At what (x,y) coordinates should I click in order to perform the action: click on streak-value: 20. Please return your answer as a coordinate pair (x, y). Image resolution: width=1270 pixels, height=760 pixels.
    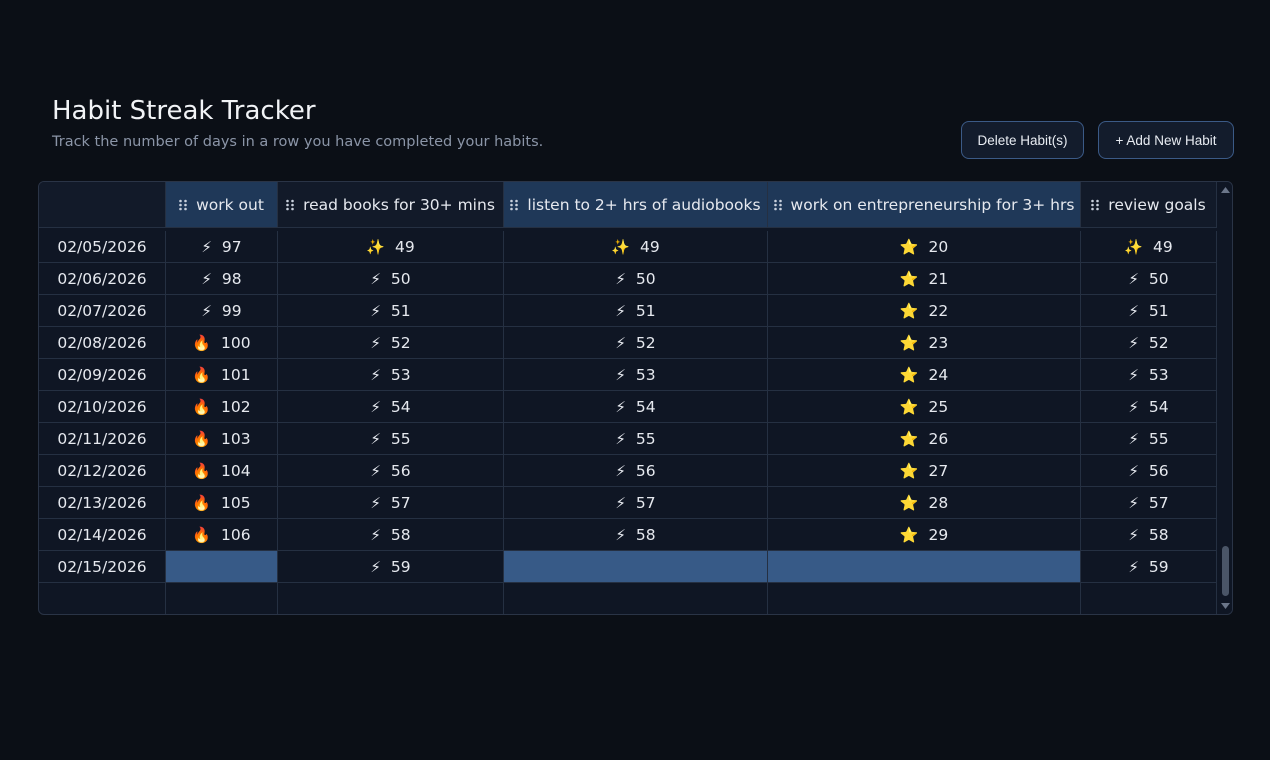
    Looking at the image, I should click on (938, 246).